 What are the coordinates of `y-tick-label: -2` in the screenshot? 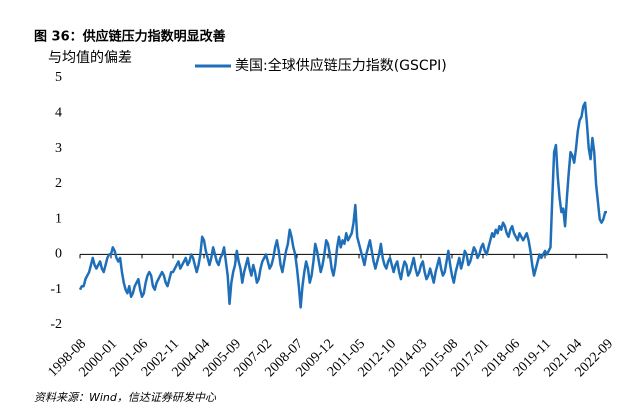 It's located at (56, 324).